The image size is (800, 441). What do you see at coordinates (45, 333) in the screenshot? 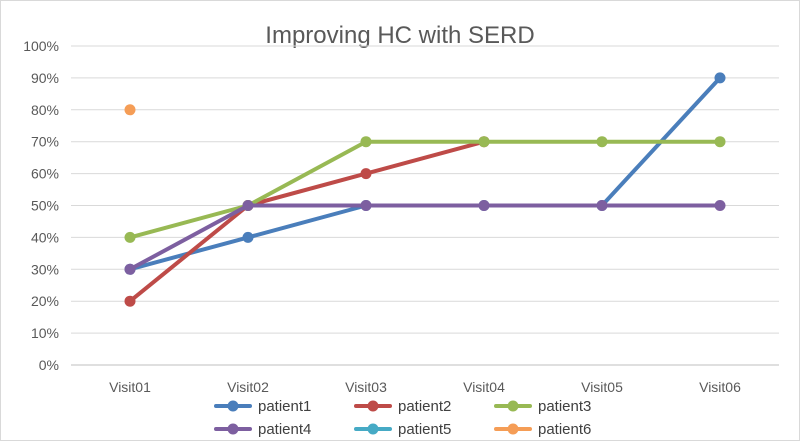
I see `y-tick-label: 10%` at bounding box center [45, 333].